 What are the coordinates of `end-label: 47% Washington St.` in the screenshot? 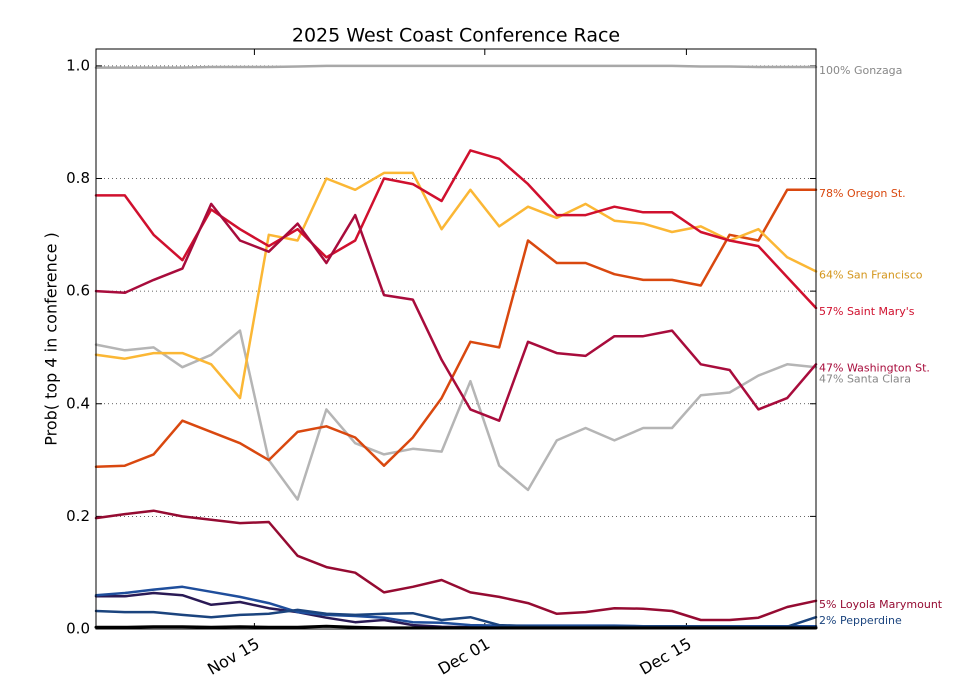 It's located at (874, 367).